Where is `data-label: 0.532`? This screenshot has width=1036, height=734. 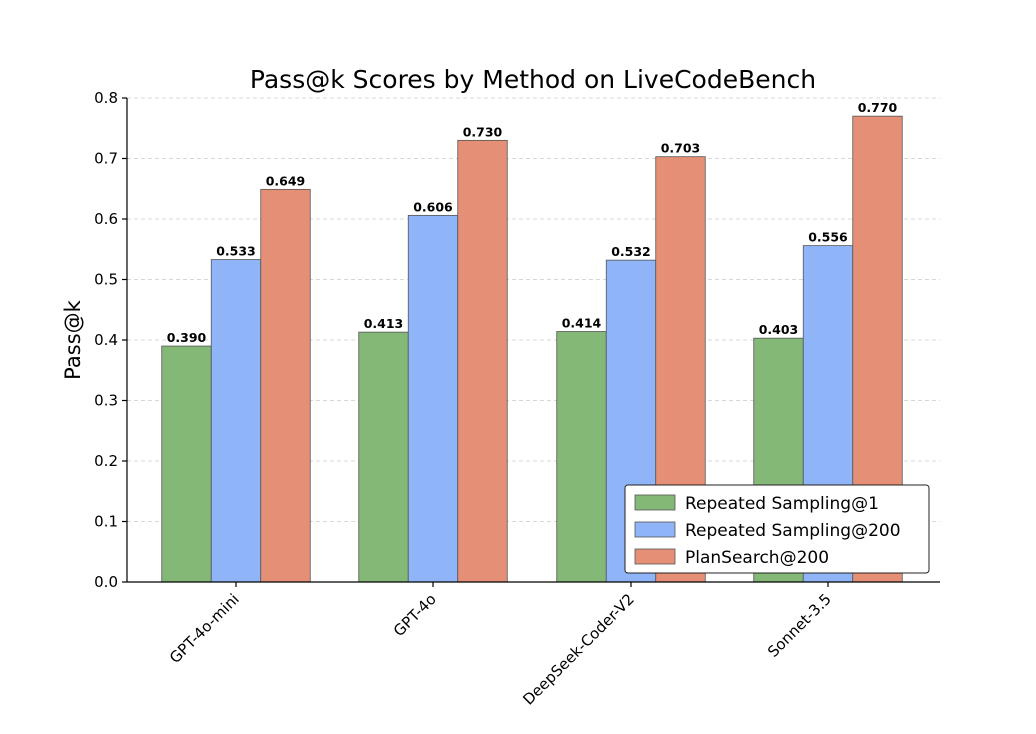
data-label: 0.532 is located at coordinates (631, 251).